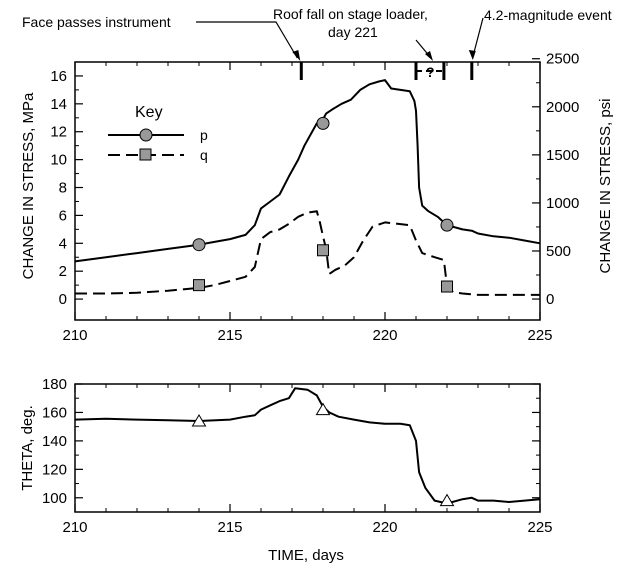 This screenshot has width=631, height=576. I want to click on stress-y2-tick-label: 2500, so click(562, 59).